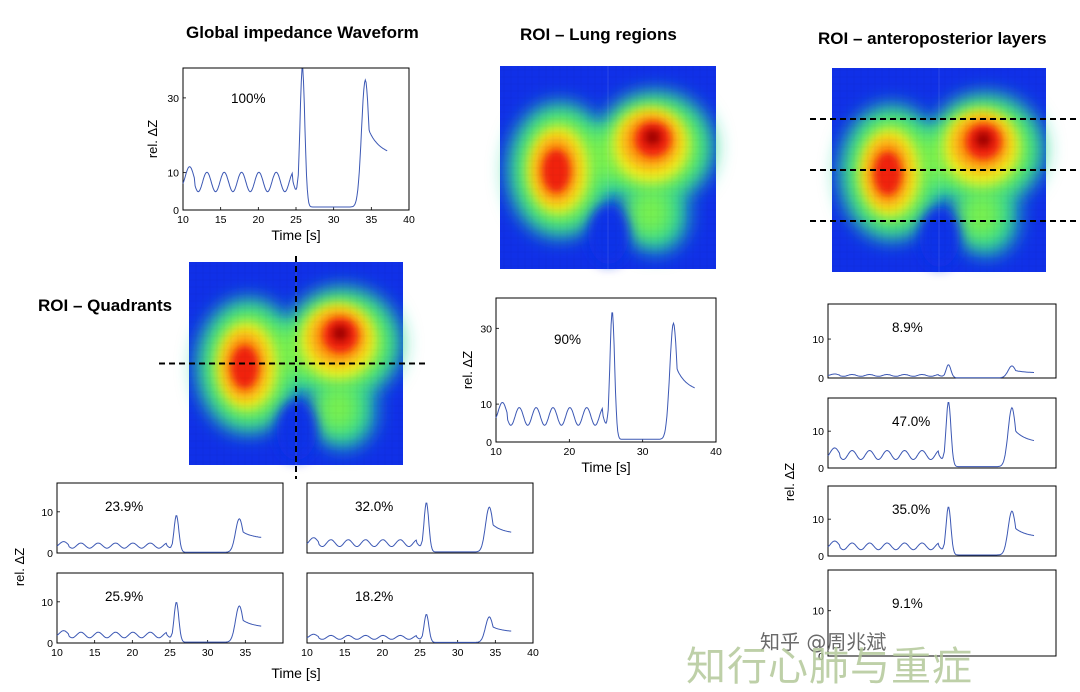 The image size is (1080, 692). What do you see at coordinates (124, 596) in the screenshot?
I see `percent-label: 25.9%` at bounding box center [124, 596].